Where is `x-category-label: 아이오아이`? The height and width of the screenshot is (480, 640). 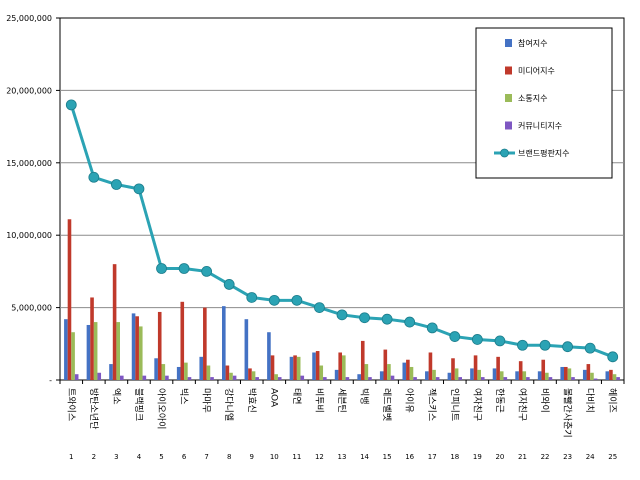
x-category-label: 아이오아이 is located at coordinates (161, 408).